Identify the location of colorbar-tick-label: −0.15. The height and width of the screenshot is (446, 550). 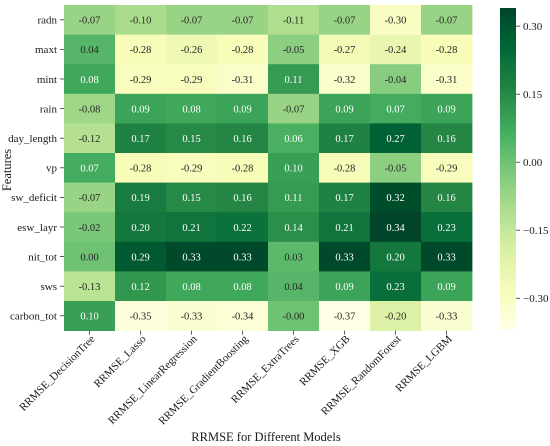
(536, 231).